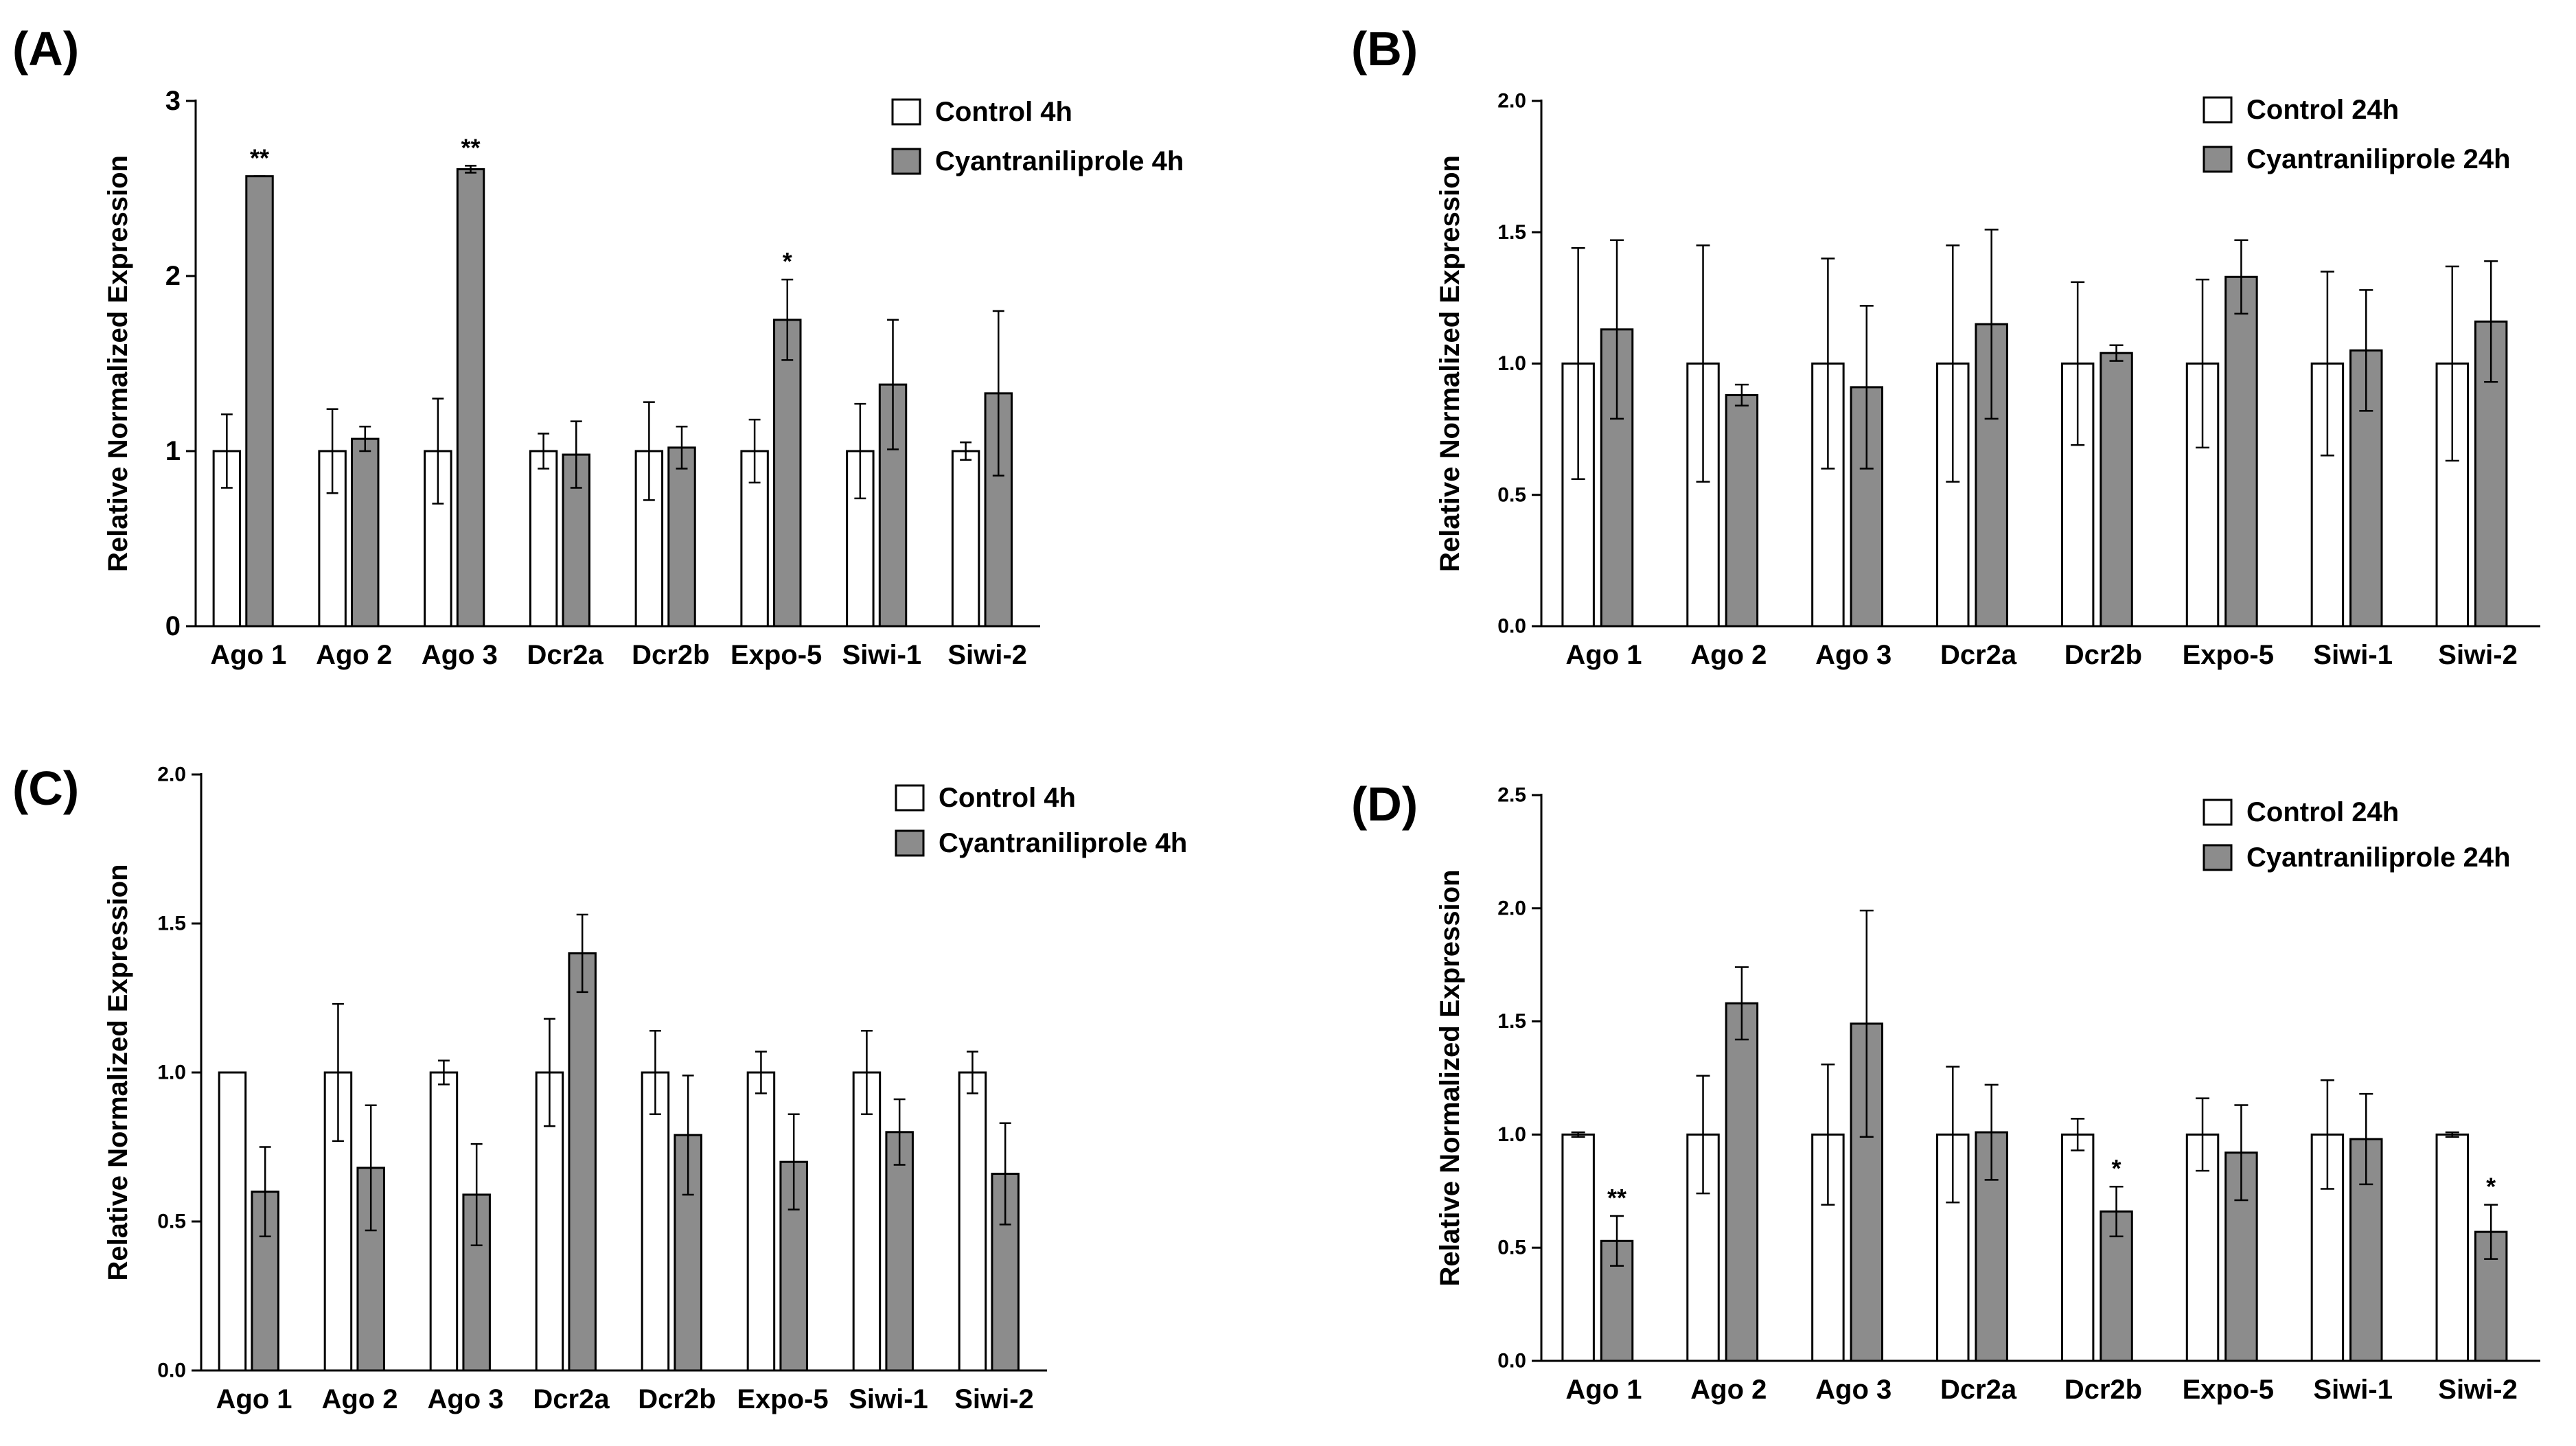 Image resolution: width=2576 pixels, height=1446 pixels. I want to click on group-dcr2a: Dcr2a, so click(1976, 1235).